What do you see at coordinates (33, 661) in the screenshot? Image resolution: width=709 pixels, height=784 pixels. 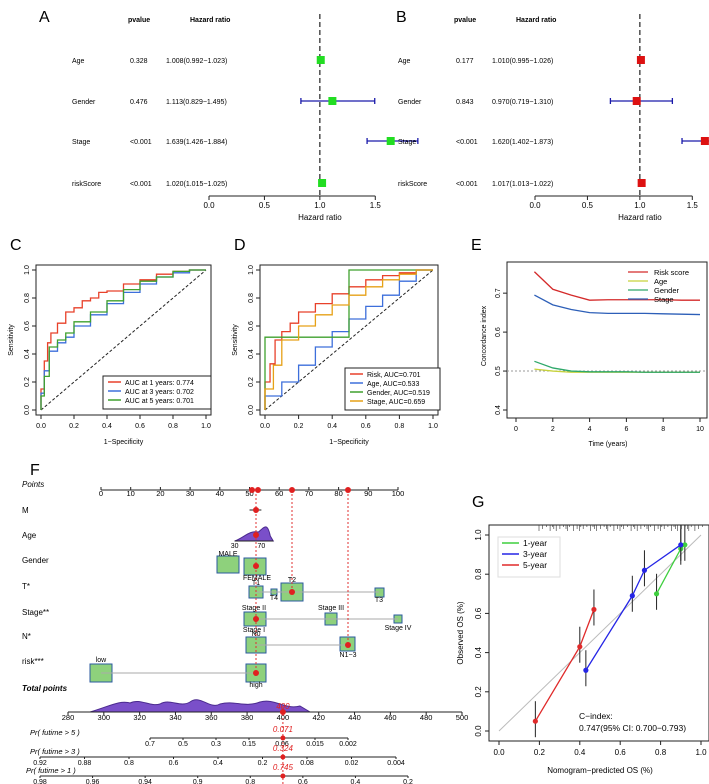 I see `nomogram-row-label: risk***` at bounding box center [33, 661].